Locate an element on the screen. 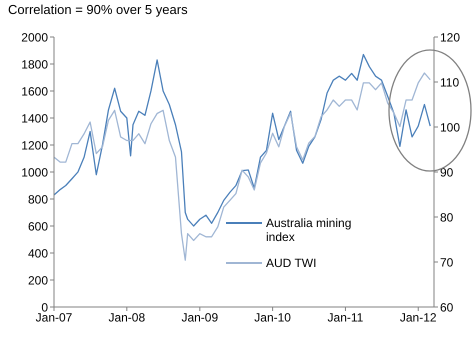  y-tick-label: 1800 is located at coordinates (34, 64).